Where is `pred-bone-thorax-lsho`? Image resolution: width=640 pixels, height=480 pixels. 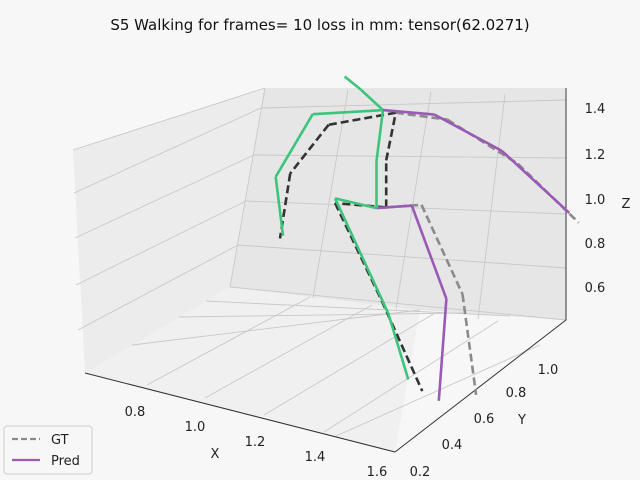
pred-bone-thorax-lsho is located at coordinates (408, 112).